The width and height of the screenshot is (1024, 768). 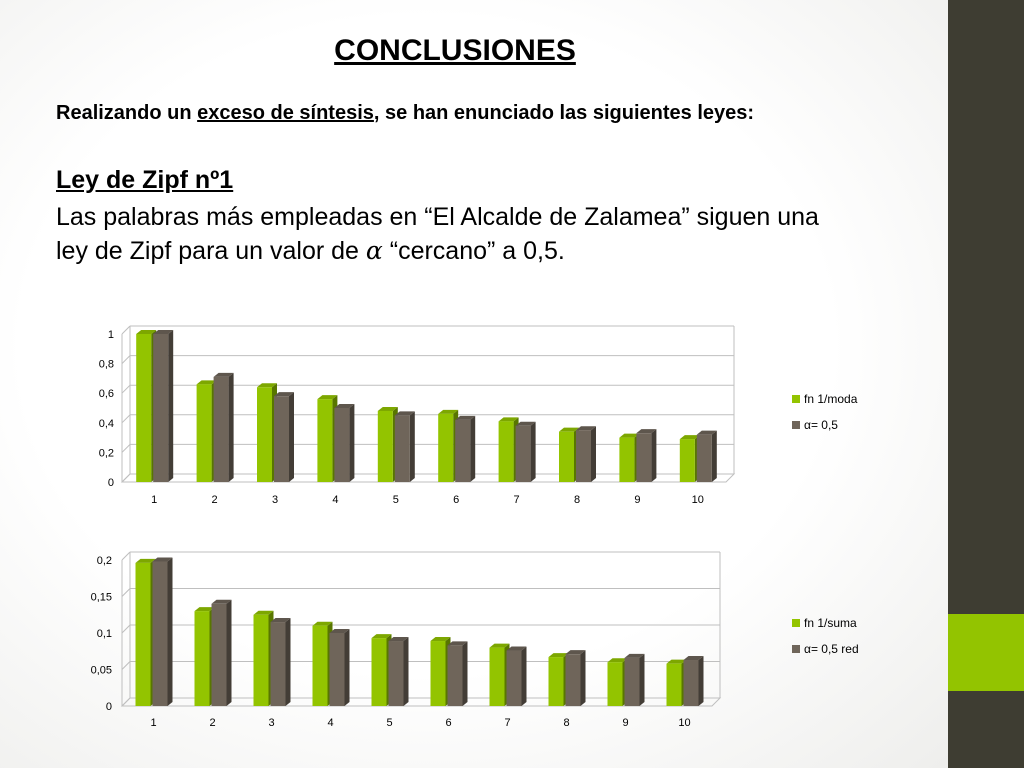 What do you see at coordinates (374, 250) in the screenshot?
I see `alpha-symbol: 𝛼` at bounding box center [374, 250].